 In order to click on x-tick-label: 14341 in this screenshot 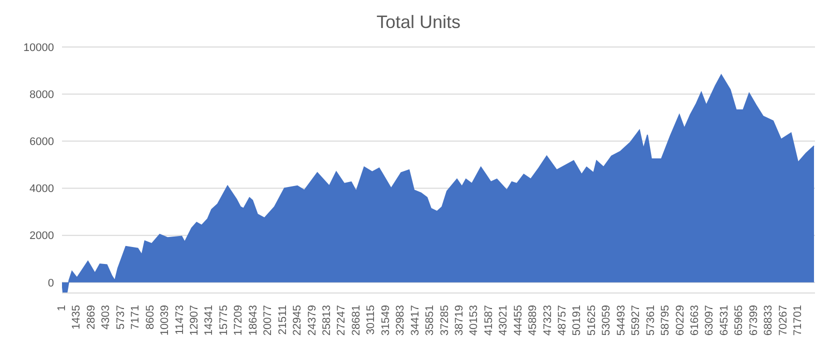, I will do `click(209, 320)`.